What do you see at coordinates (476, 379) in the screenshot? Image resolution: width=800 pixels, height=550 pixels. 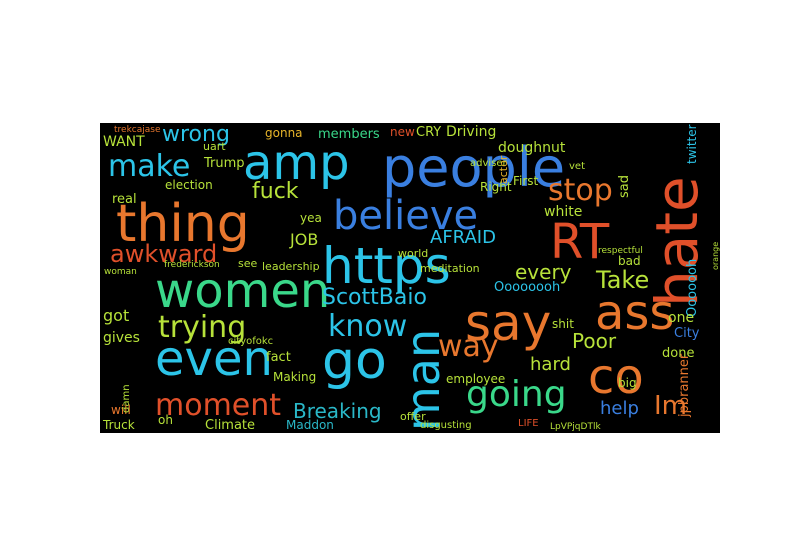 I see `word-employee: employee` at bounding box center [476, 379].